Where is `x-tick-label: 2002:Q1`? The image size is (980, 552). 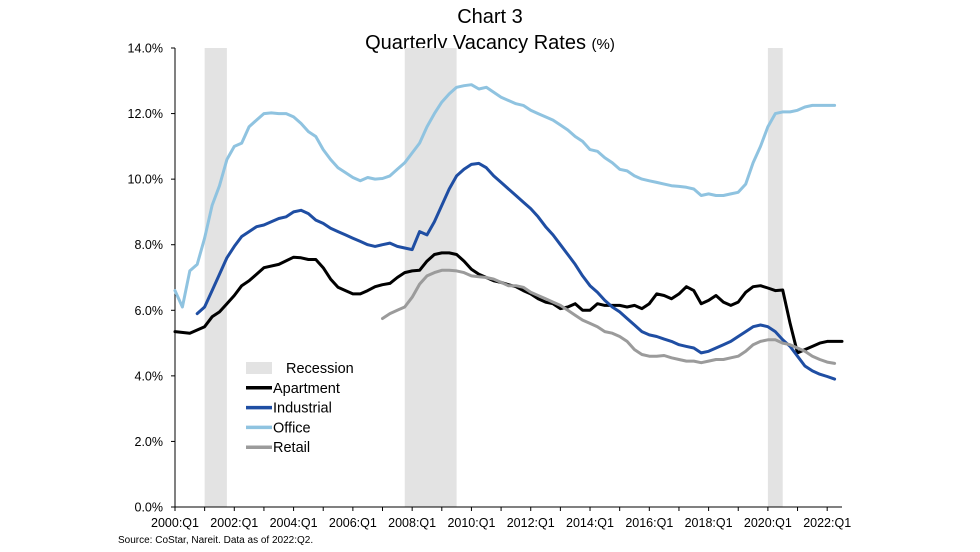 x-tick-label: 2002:Q1 is located at coordinates (234, 523).